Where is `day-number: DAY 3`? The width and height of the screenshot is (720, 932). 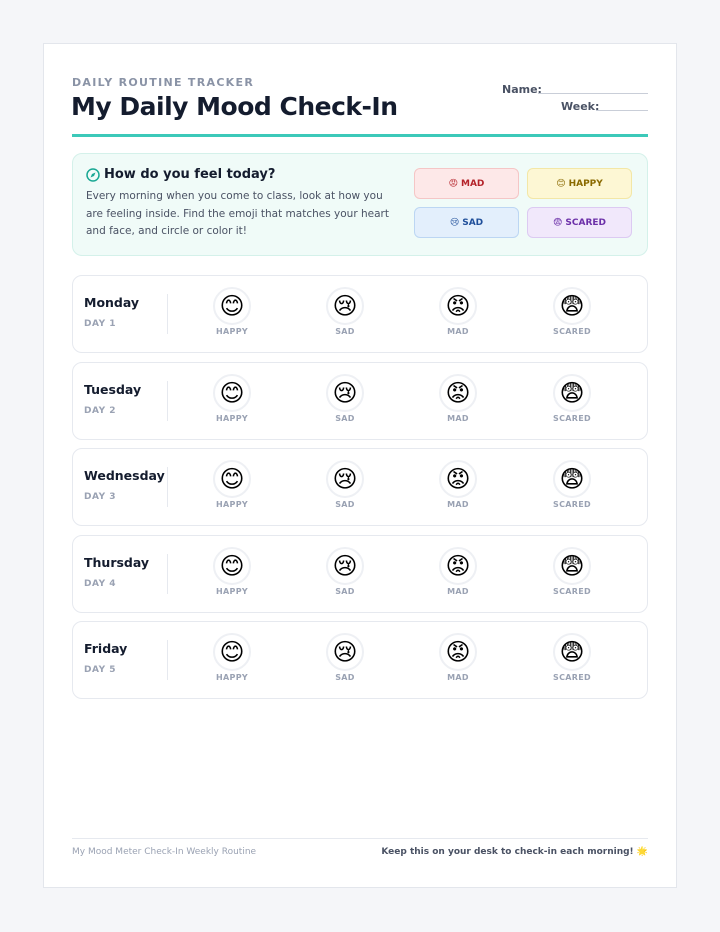 day-number: DAY 3 is located at coordinates (100, 497).